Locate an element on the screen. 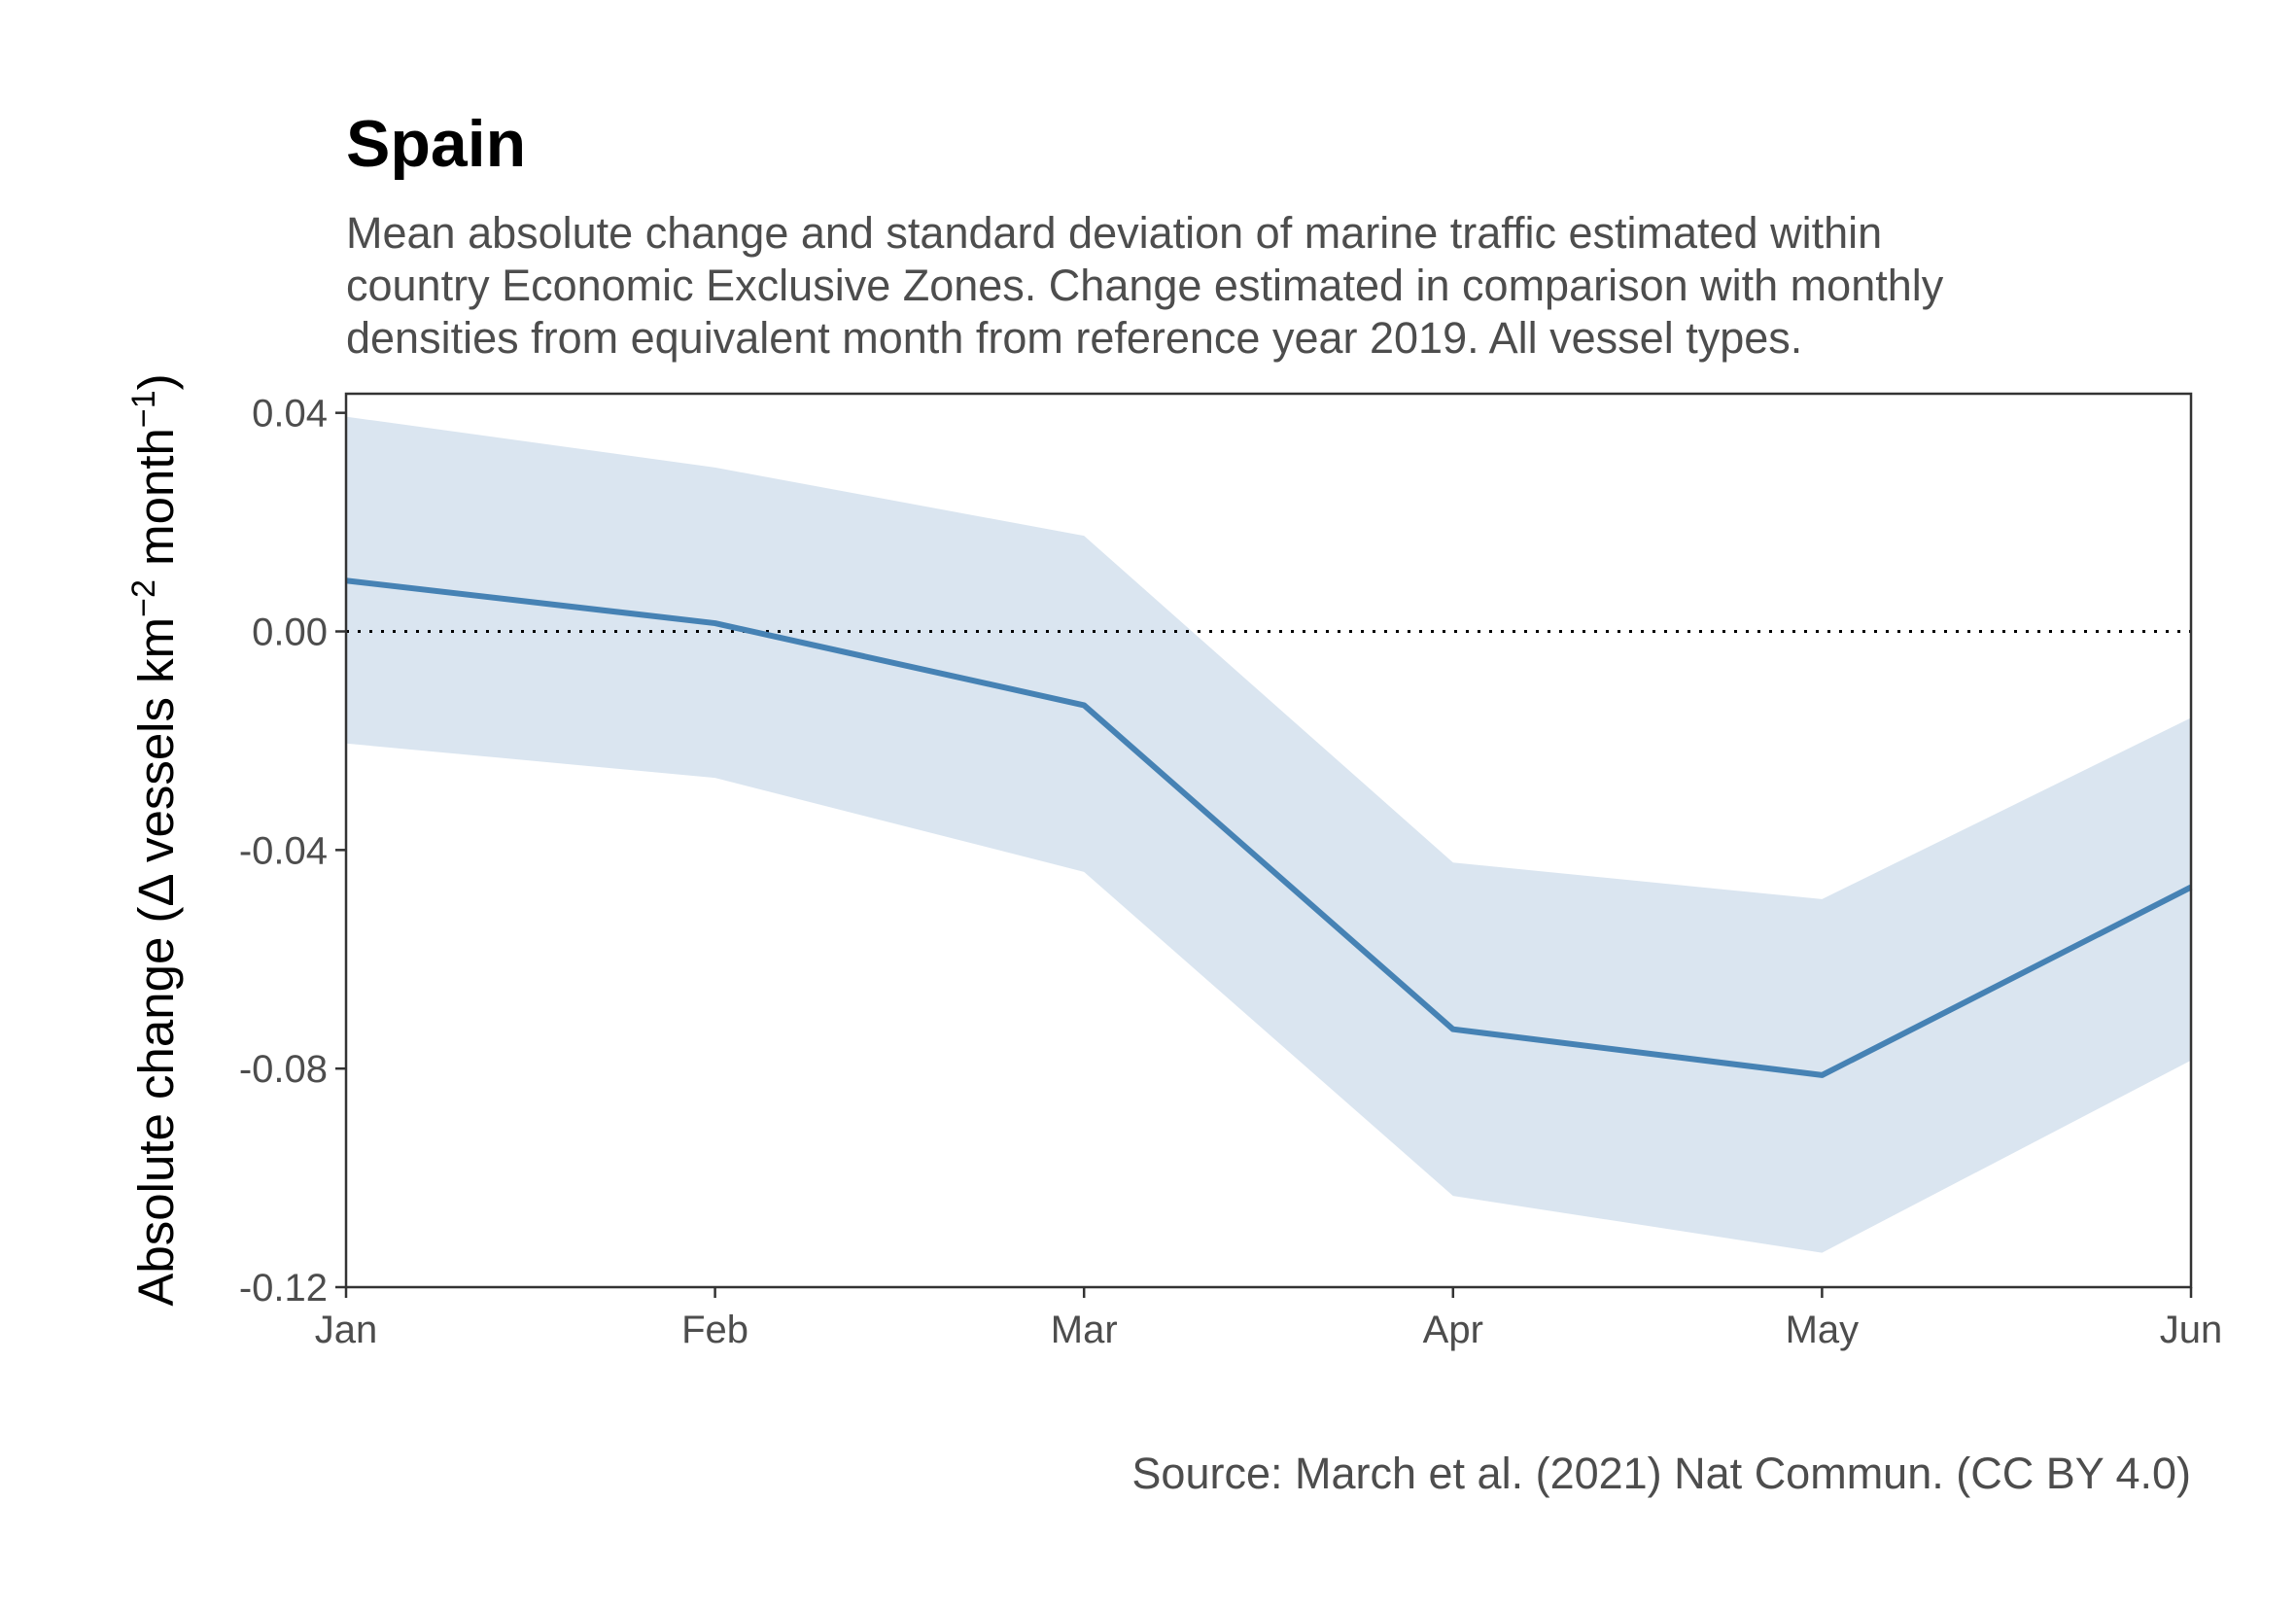 The width and height of the screenshot is (2296, 1607). y-axis-title-delta: Δ is located at coordinates (156, 890).